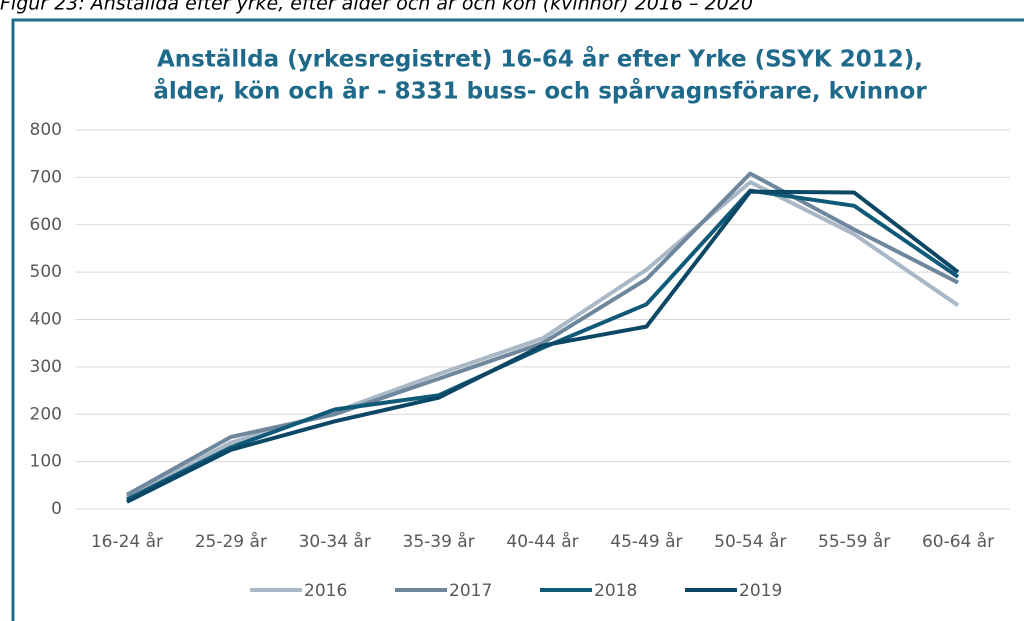  What do you see at coordinates (56, 509) in the screenshot?
I see `y-tick-label: 0` at bounding box center [56, 509].